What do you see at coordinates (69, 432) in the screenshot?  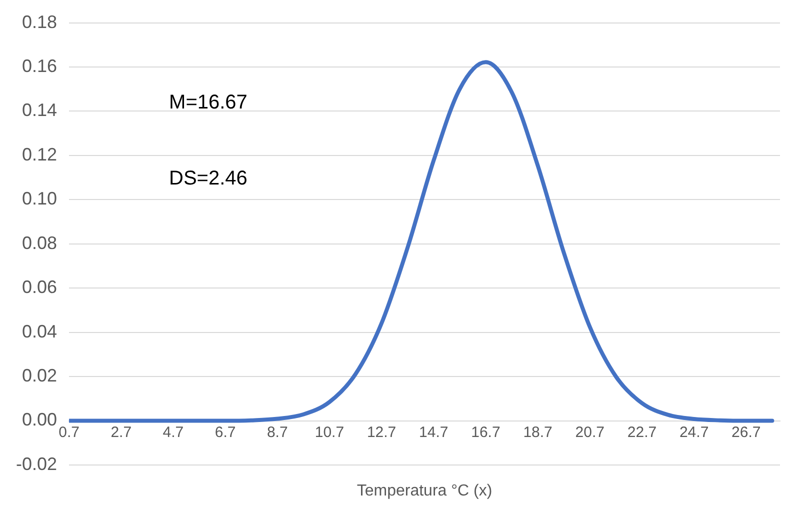 I see `x-tick-label: 0.7` at bounding box center [69, 432].